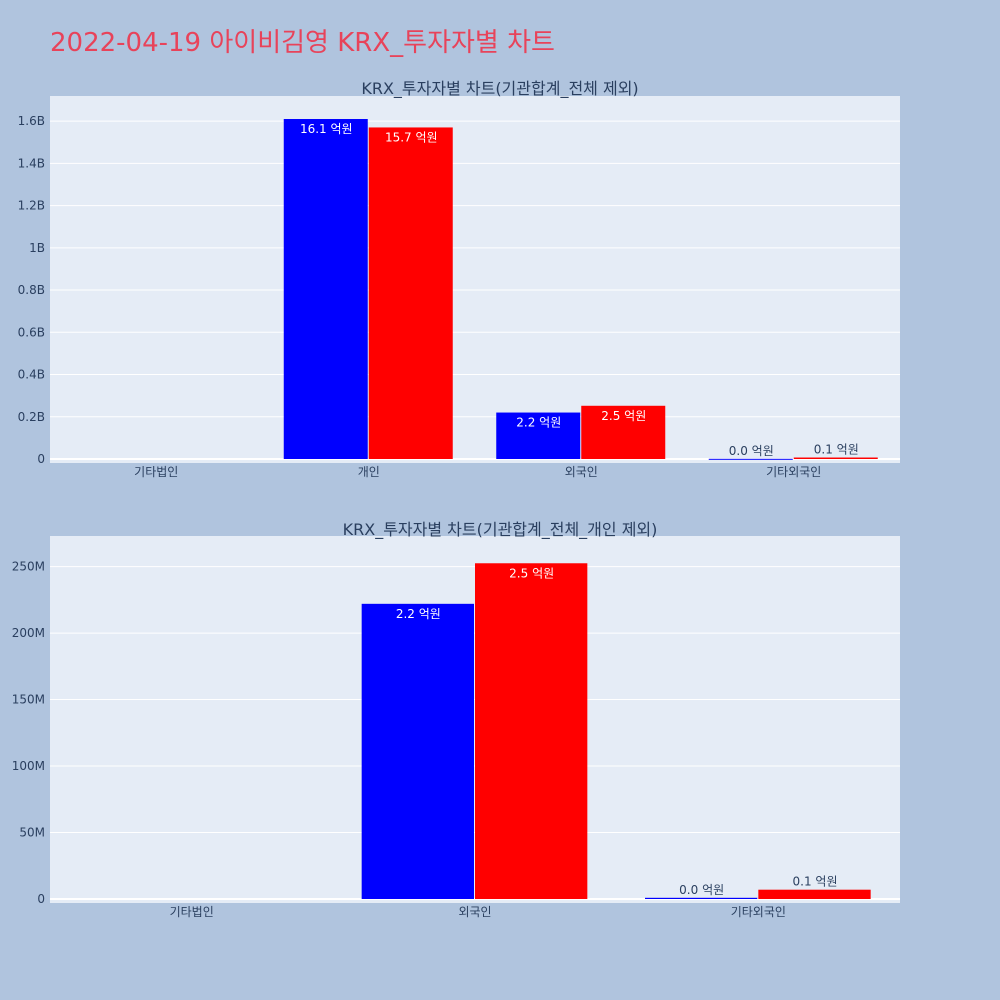 This screenshot has width=1000, height=1000. What do you see at coordinates (31, 375) in the screenshot?
I see `y-tick-label: 0.4B` at bounding box center [31, 375].